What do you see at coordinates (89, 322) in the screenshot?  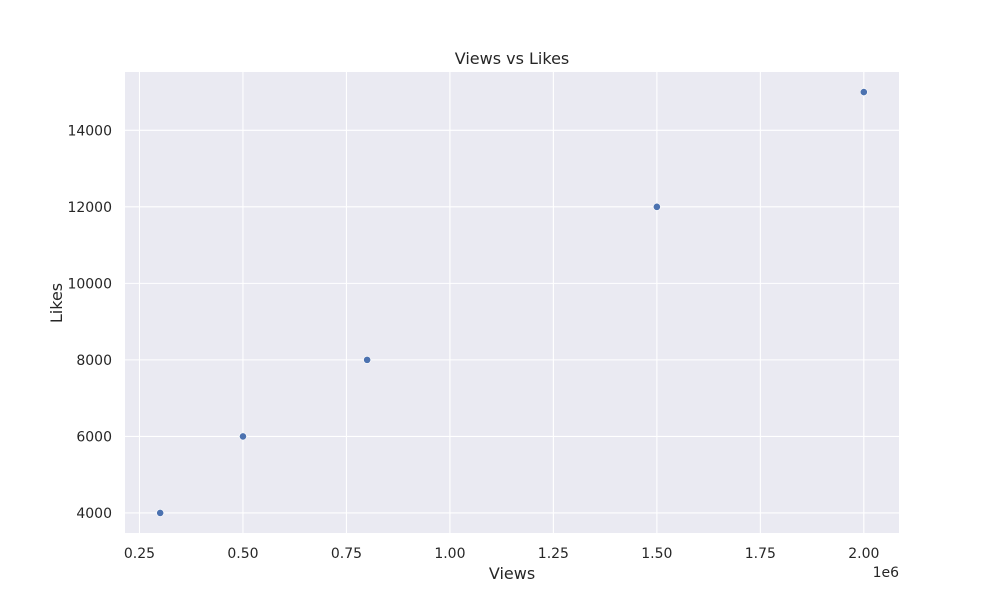 I see `y-tick-labels: 4000 6000 8000 10000 12000 14000` at bounding box center [89, 322].